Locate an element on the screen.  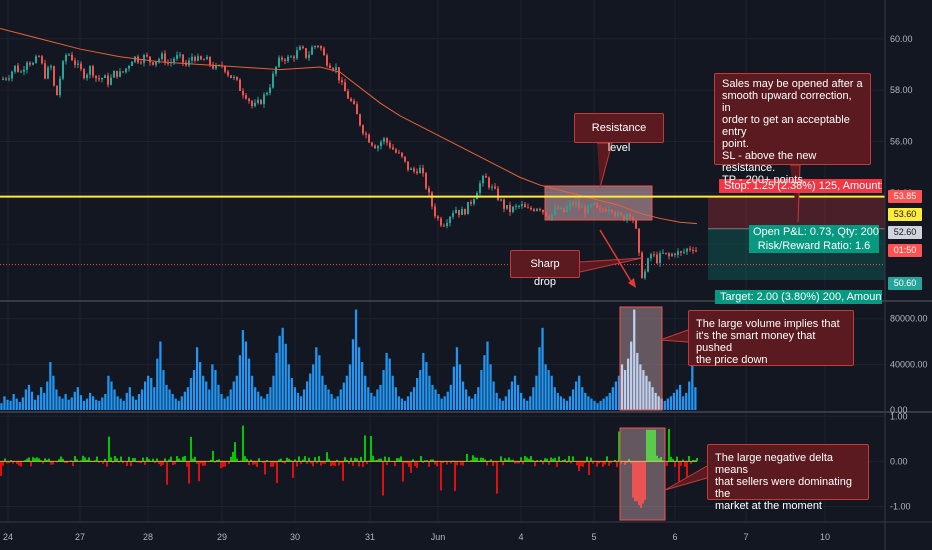
arrow-sharp-drop is located at coordinates (611, 265).